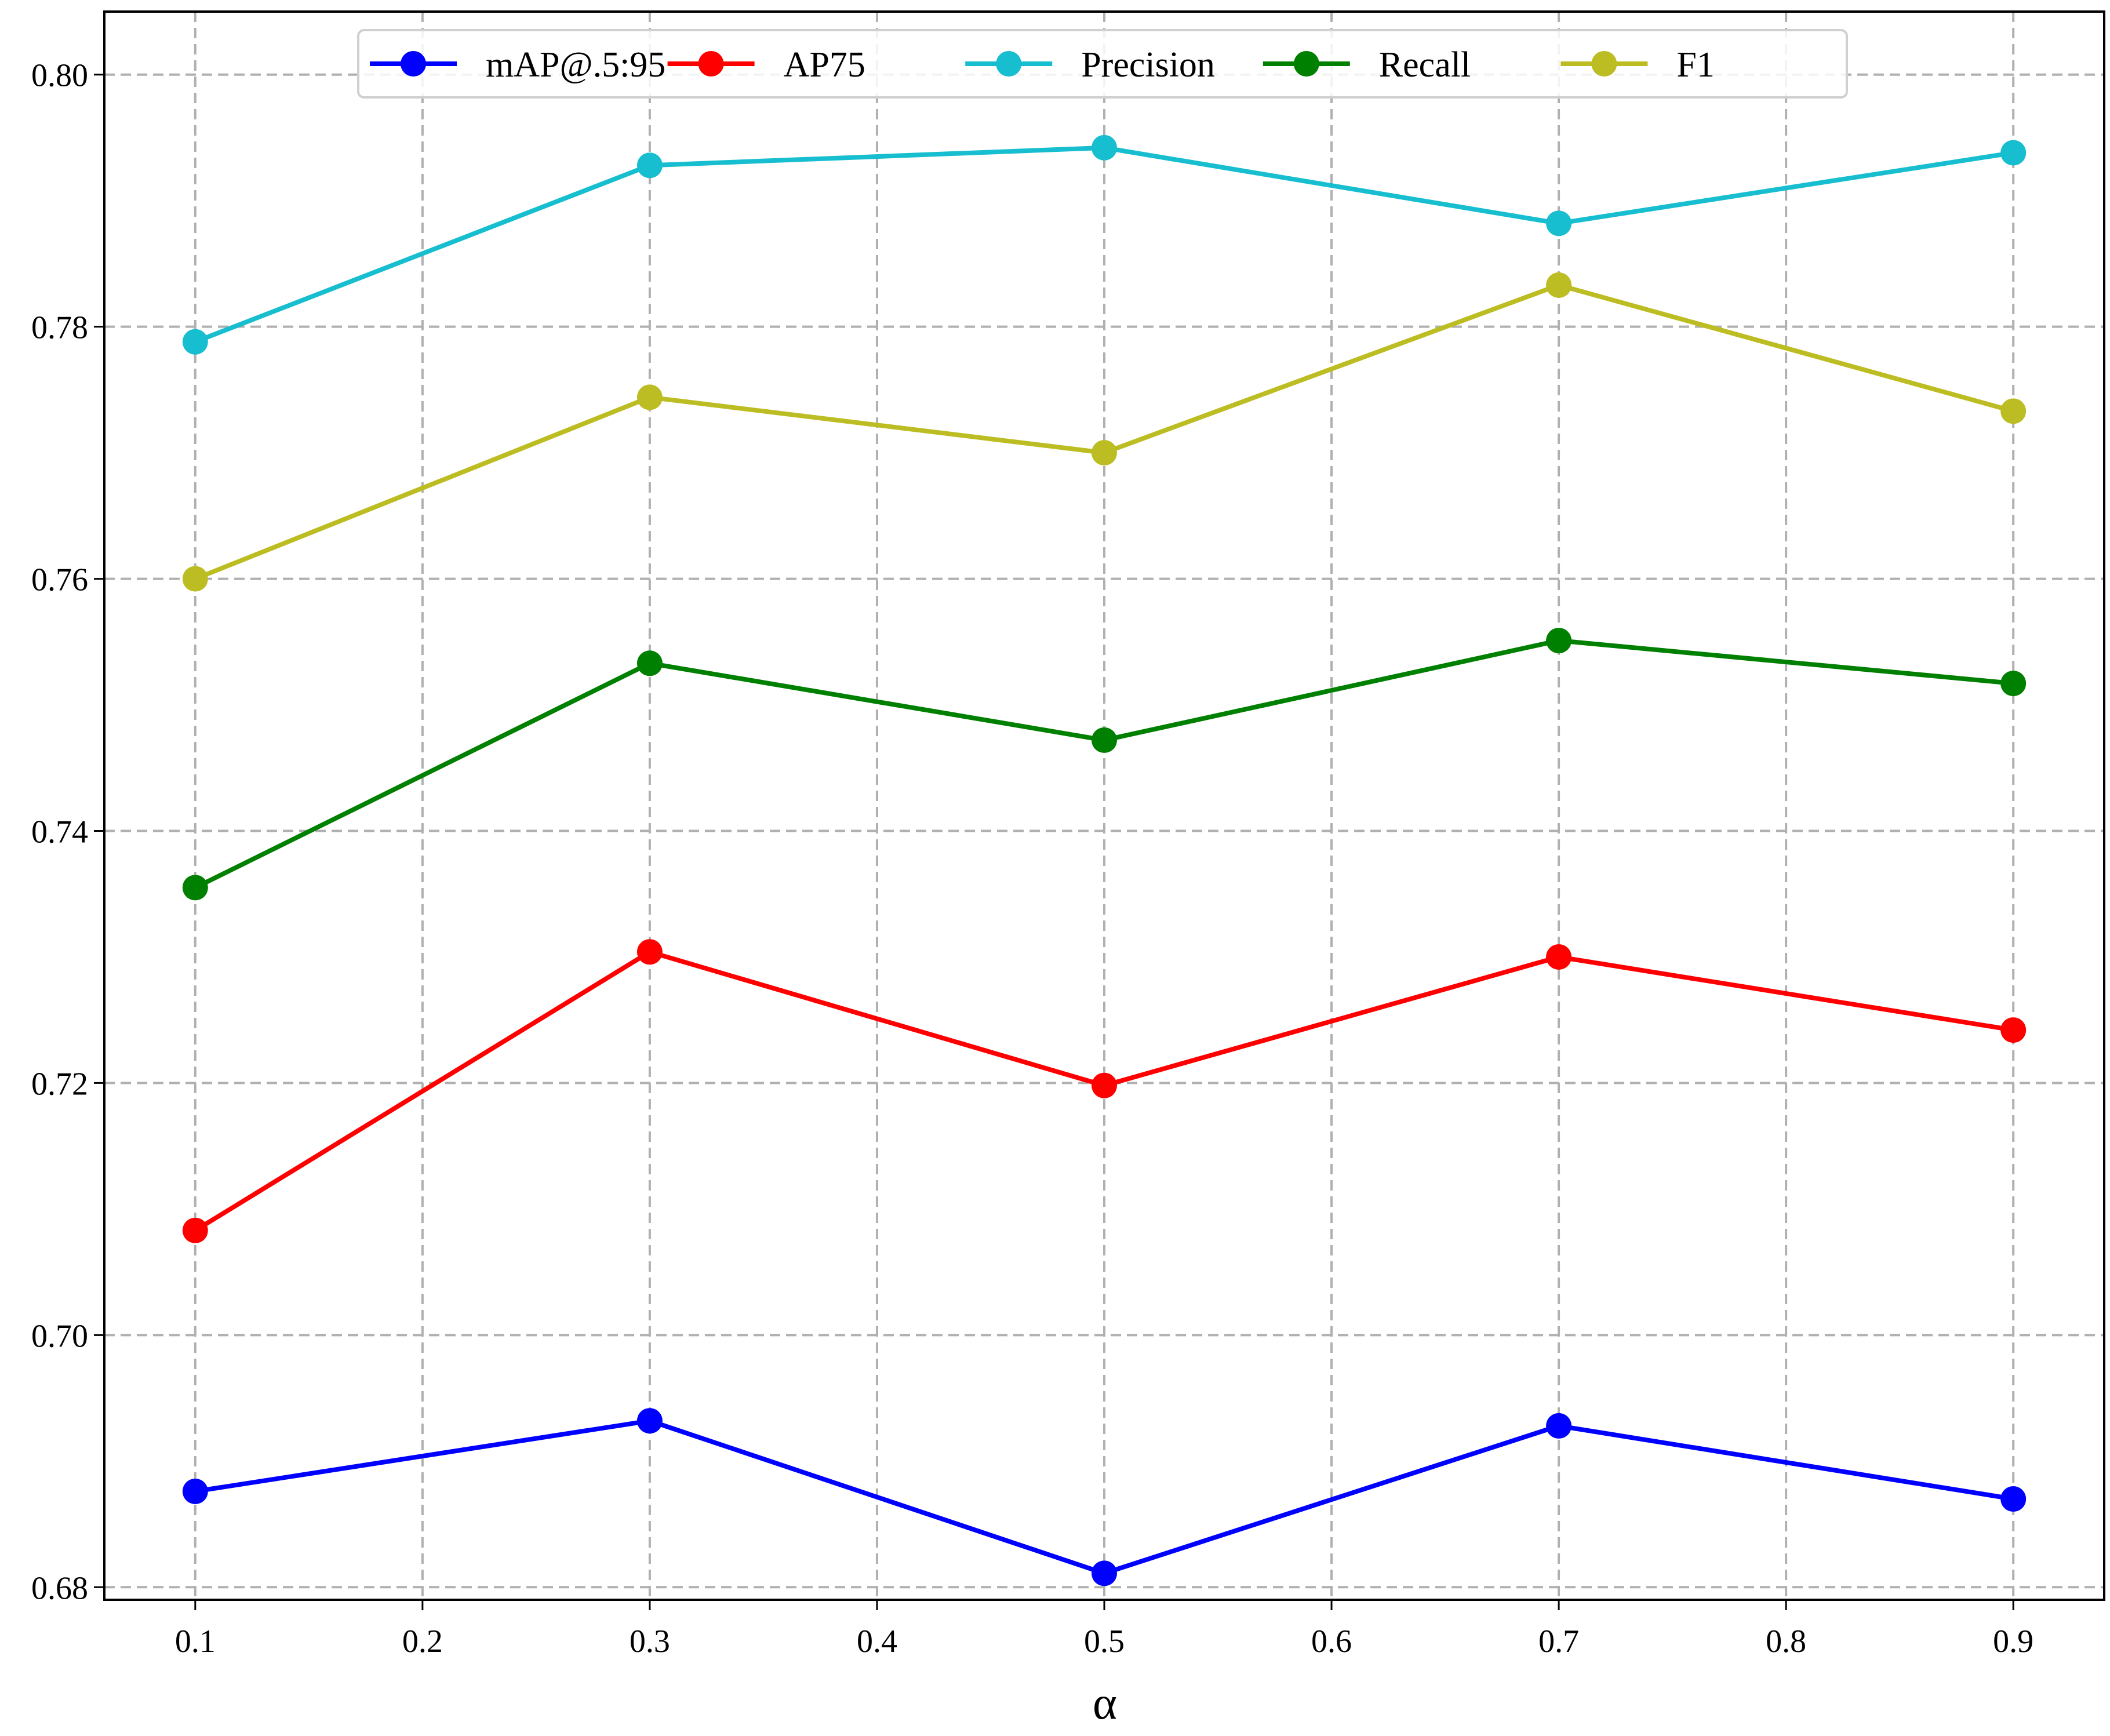  I want to click on legend-label: Recall, so click(1425, 65).